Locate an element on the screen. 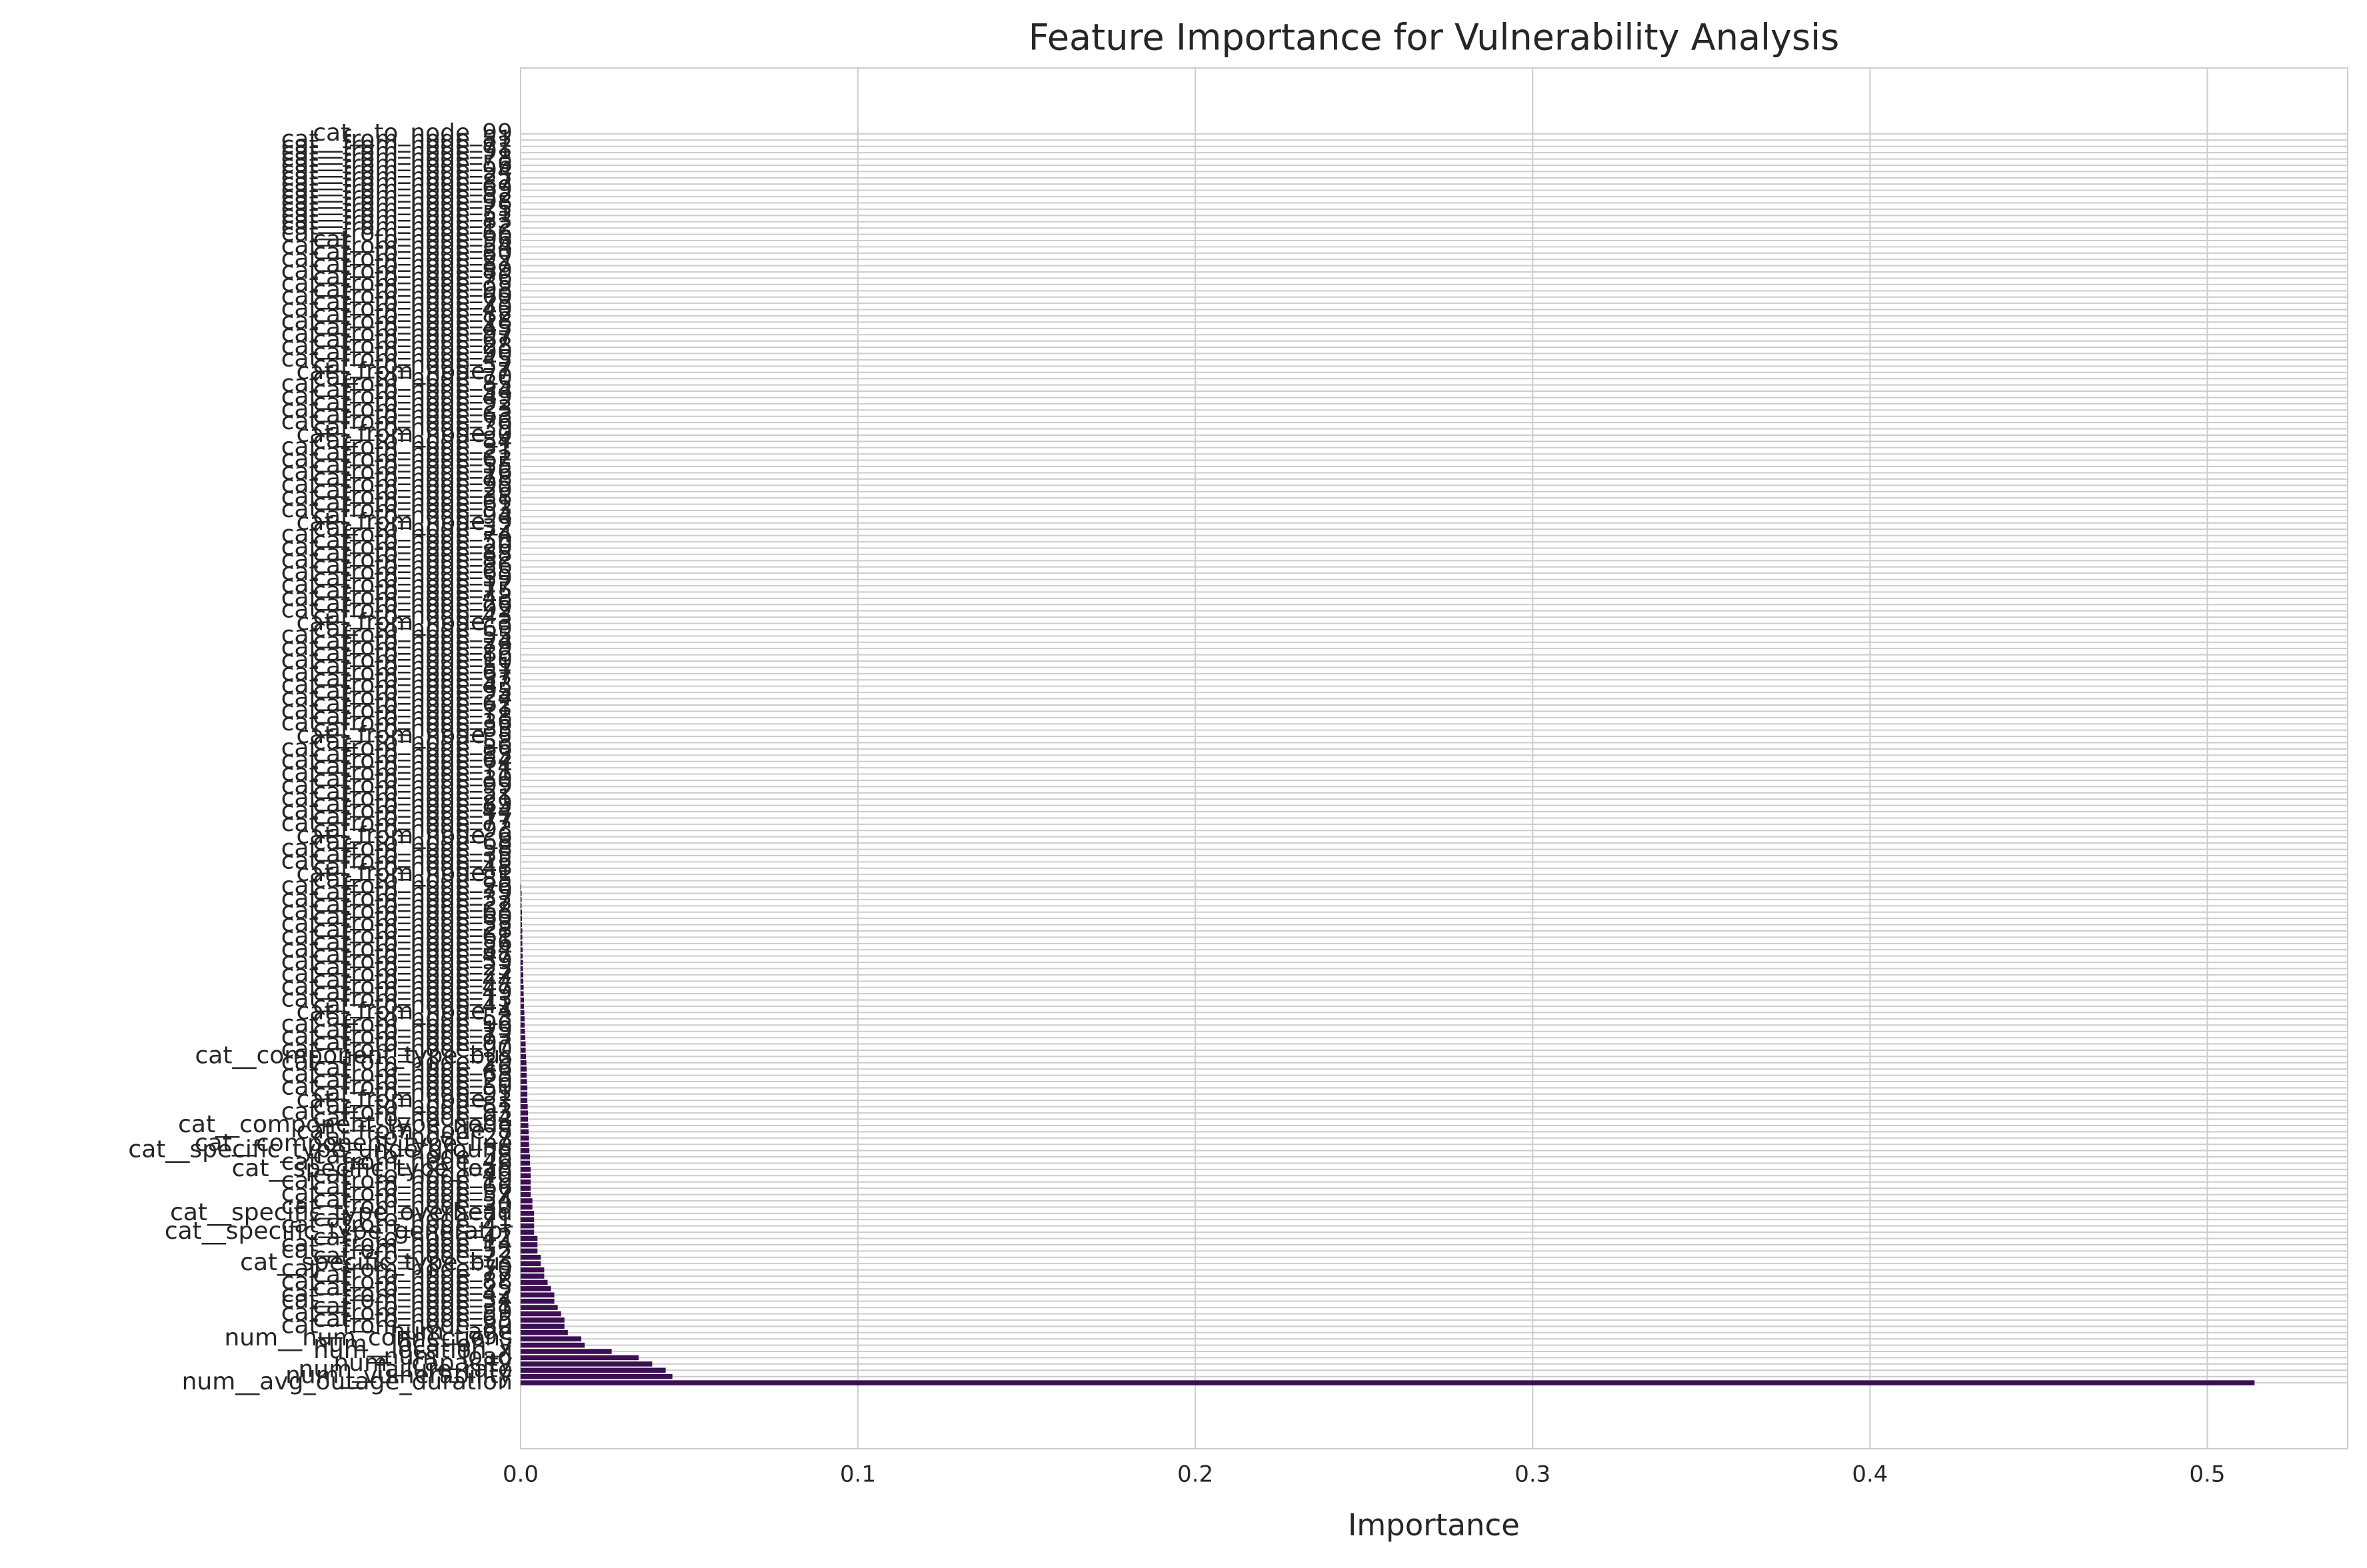 Image resolution: width=2367 pixels, height=1568 pixels. y-tick-label: cat__to_node_52 is located at coordinates (413, 792).